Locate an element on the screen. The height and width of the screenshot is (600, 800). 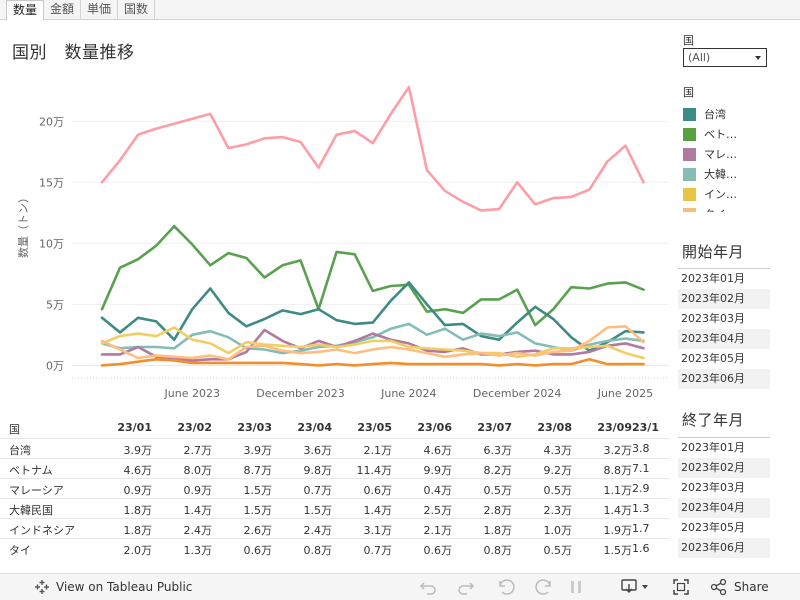
table-row-label: 大韓民国 is located at coordinates (31, 510).